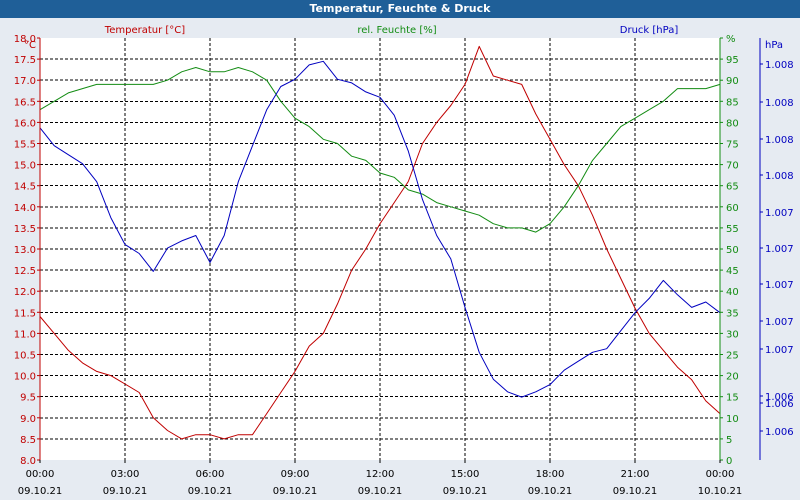  Describe the element at coordinates (25, 81) in the screenshot. I see `left-tick-label: 17.0` at that location.